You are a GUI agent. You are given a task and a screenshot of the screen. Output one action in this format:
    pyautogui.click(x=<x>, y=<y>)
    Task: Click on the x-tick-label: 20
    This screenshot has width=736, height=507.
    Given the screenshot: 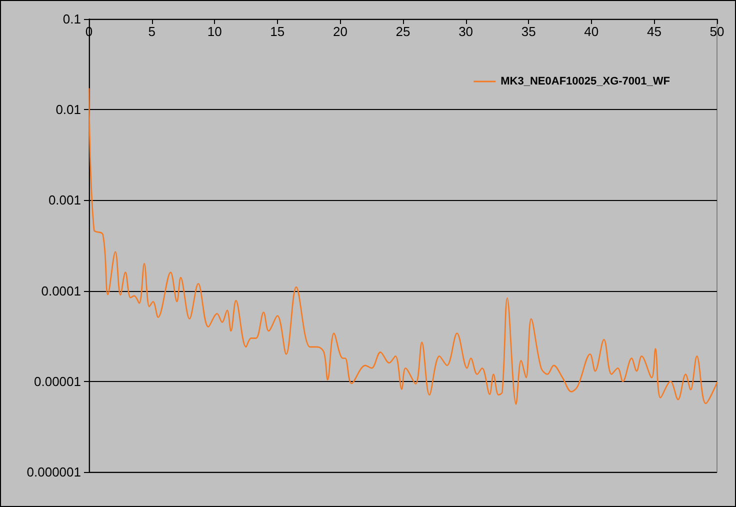 What is the action you would take?
    pyautogui.click(x=340, y=31)
    